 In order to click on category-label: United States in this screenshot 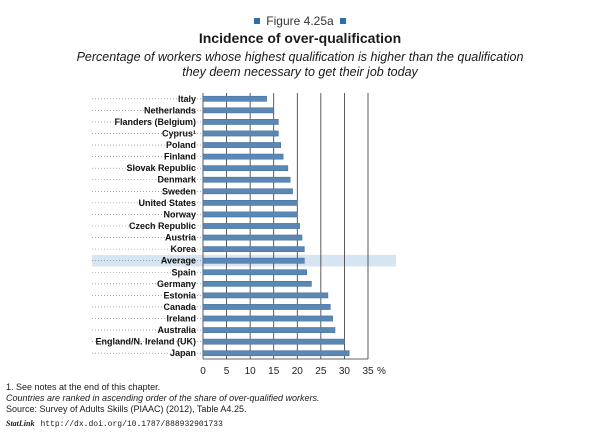, I will do `click(167, 203)`.